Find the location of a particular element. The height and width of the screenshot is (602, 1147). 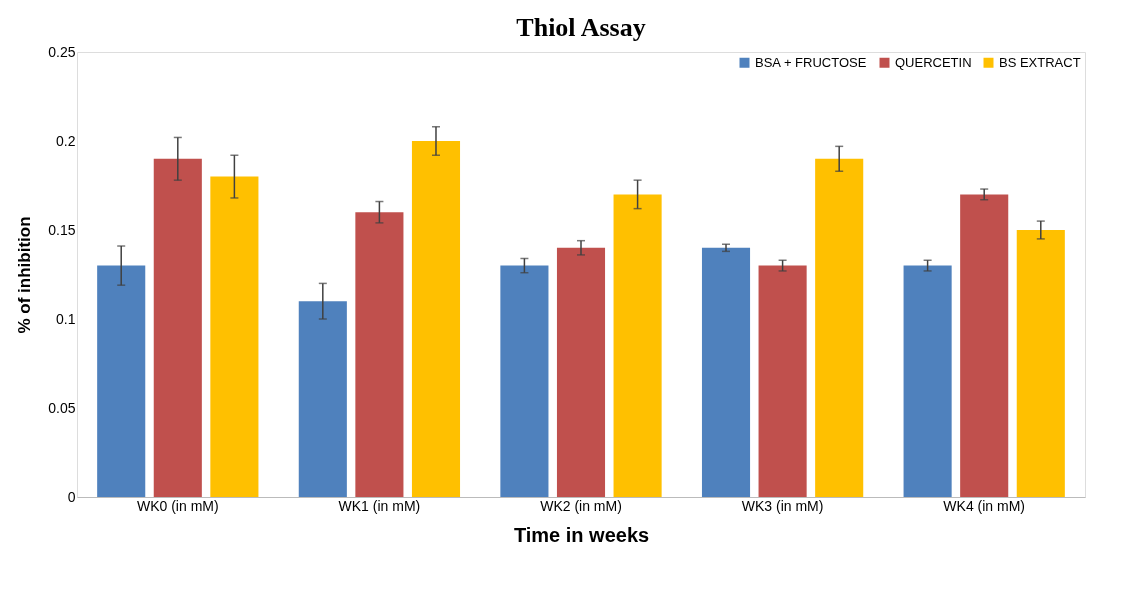

y-tick-label: 0.2 is located at coordinates (66, 140).